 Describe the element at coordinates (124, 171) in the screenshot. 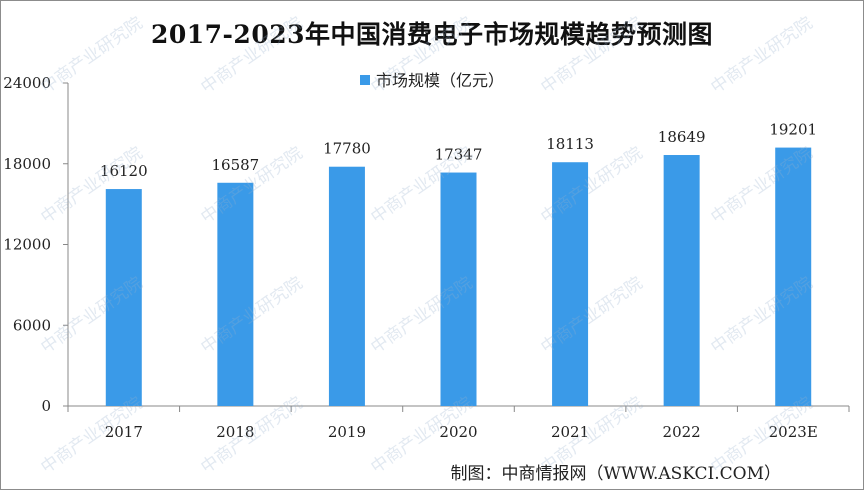

I see `bar-value-label: 16120` at that location.